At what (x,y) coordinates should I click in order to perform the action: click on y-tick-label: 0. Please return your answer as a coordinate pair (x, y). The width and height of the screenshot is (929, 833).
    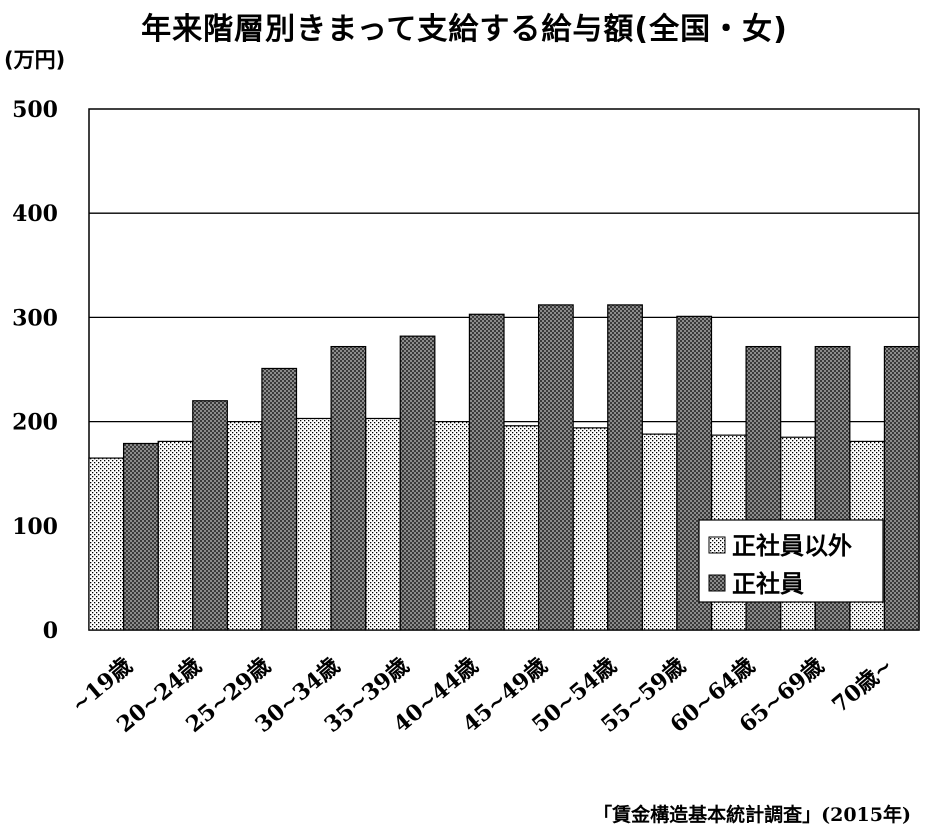
    Looking at the image, I should click on (50, 631).